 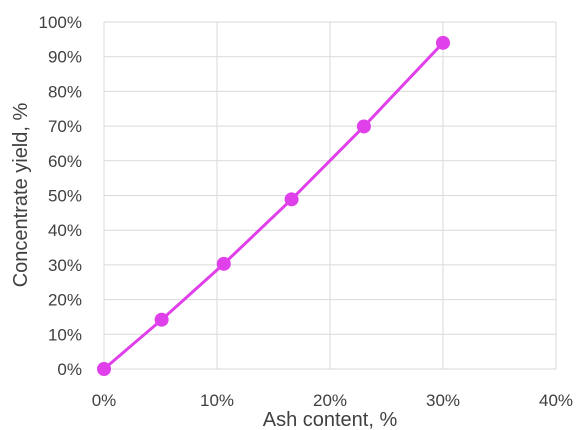 What do you see at coordinates (65, 265) in the screenshot?
I see `y-tick-label: 30%` at bounding box center [65, 265].